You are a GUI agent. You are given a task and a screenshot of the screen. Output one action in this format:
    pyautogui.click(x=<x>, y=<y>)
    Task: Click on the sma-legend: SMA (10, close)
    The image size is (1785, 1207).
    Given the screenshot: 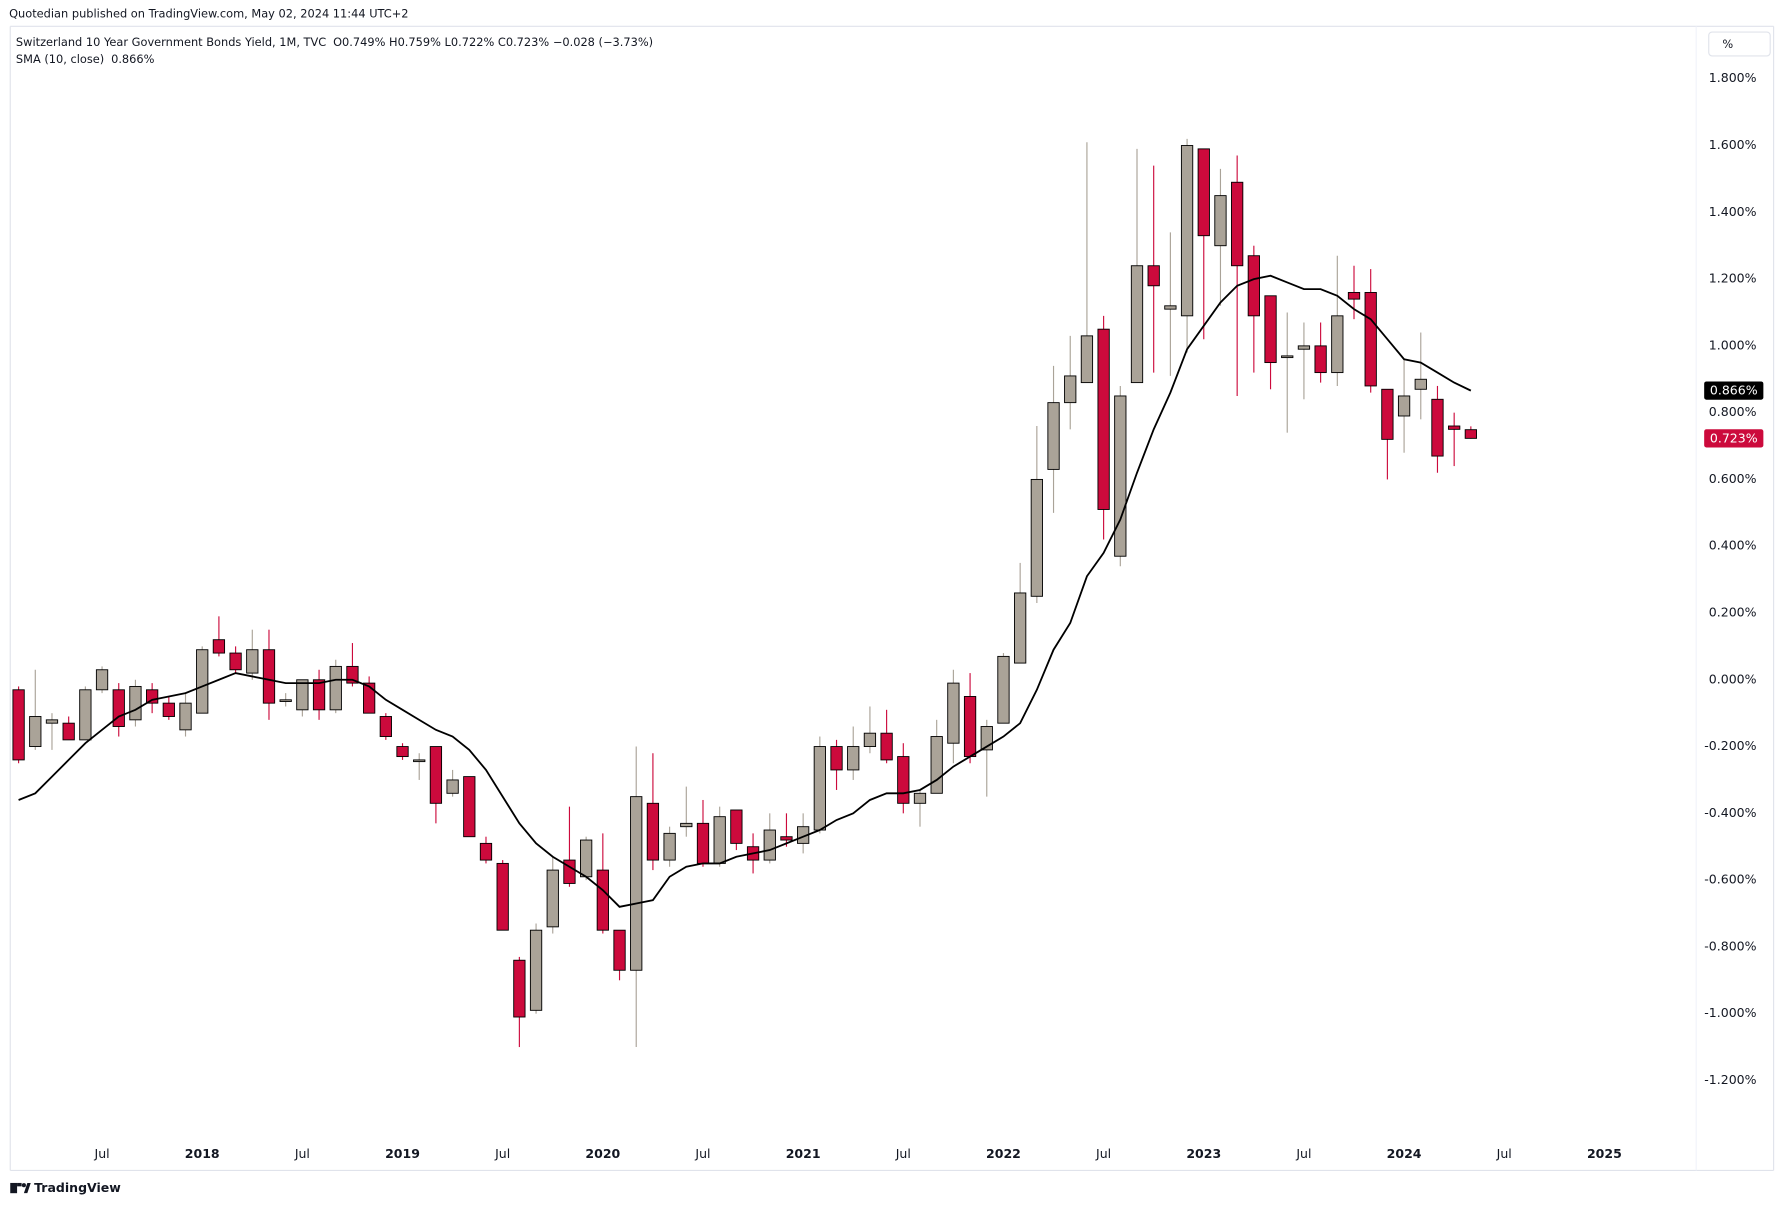 What is the action you would take?
    pyautogui.click(x=60, y=59)
    